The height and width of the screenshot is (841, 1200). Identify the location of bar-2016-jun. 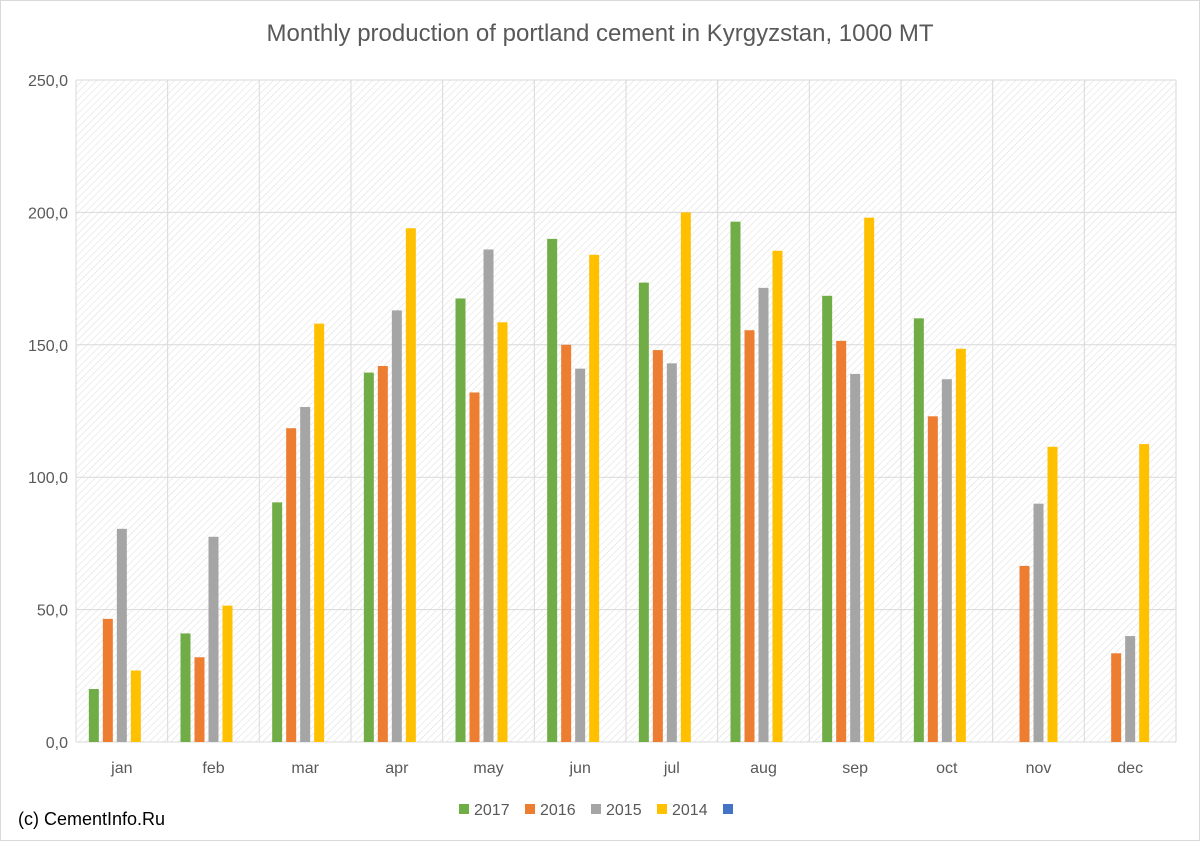
(566, 543).